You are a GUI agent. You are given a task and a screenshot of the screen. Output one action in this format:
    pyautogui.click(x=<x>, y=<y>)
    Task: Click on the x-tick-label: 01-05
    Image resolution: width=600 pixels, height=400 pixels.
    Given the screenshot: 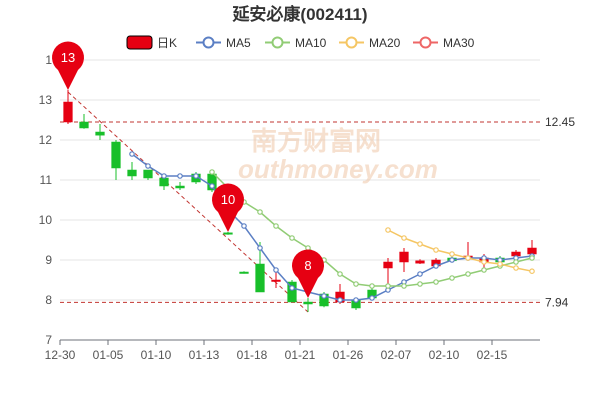 What is the action you would take?
    pyautogui.click(x=108, y=355)
    